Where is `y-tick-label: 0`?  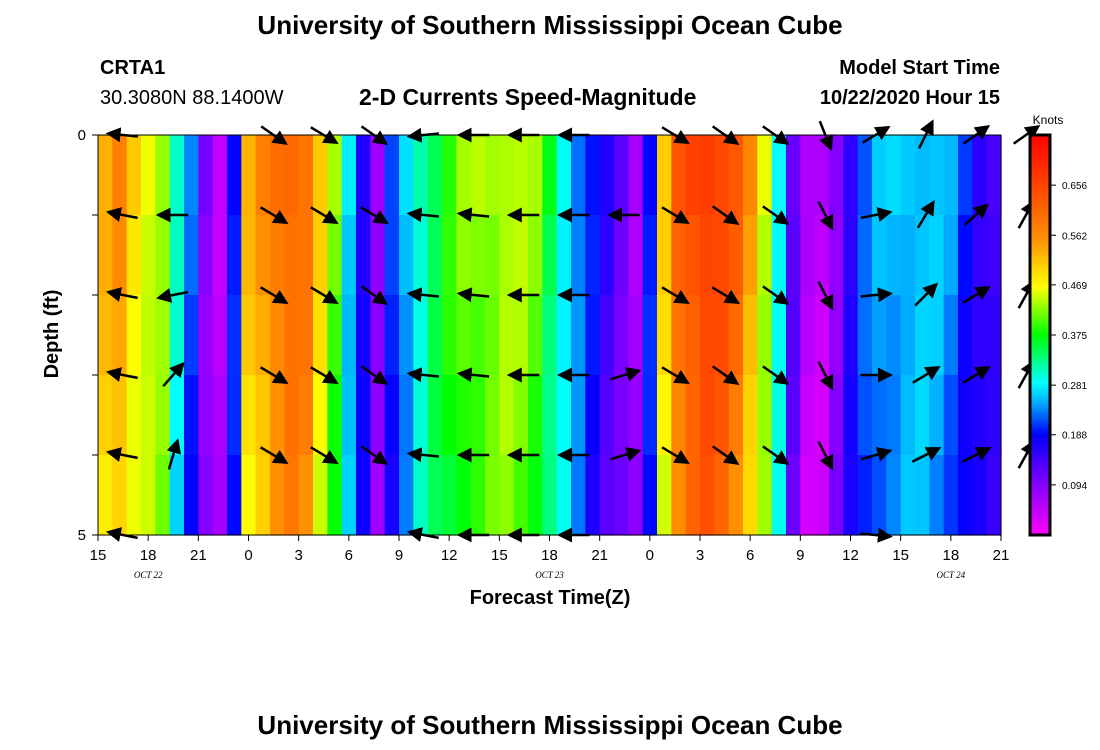 y-tick-label: 0 is located at coordinates (82, 135).